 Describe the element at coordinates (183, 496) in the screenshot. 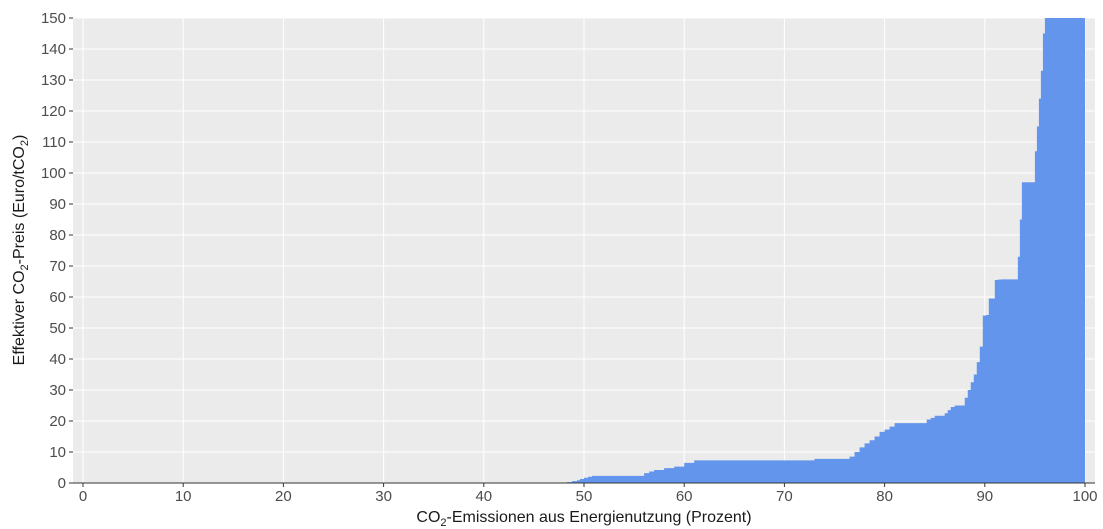

I see `x-tick-label: 10` at that location.